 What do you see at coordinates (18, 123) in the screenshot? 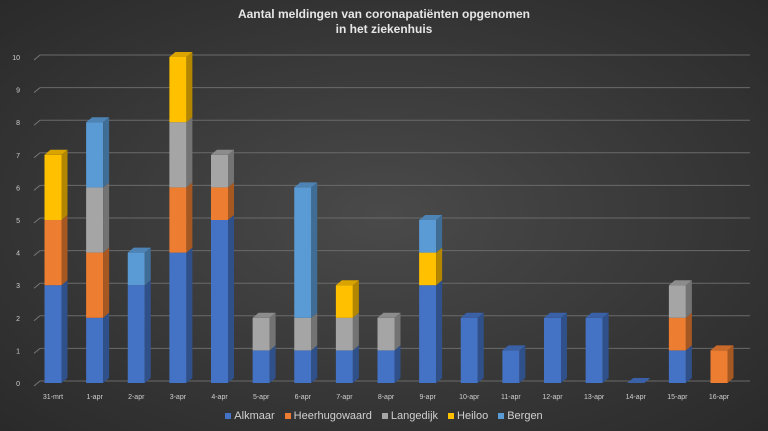
I see `y-tick-label: 8` at bounding box center [18, 123].